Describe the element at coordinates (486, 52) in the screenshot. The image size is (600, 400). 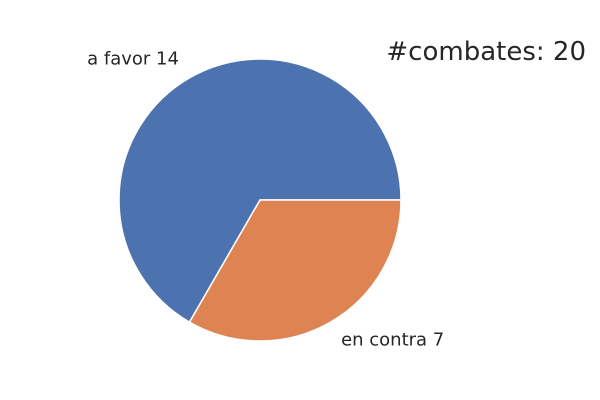
I see `total-combats-annotation: #combates: 20` at that location.